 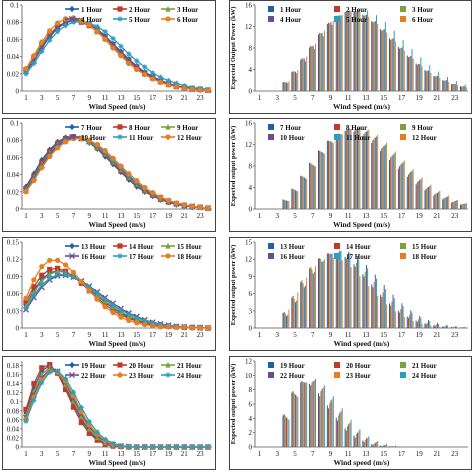 I want to click on x-tick-label: 15, so click(x=137, y=98).